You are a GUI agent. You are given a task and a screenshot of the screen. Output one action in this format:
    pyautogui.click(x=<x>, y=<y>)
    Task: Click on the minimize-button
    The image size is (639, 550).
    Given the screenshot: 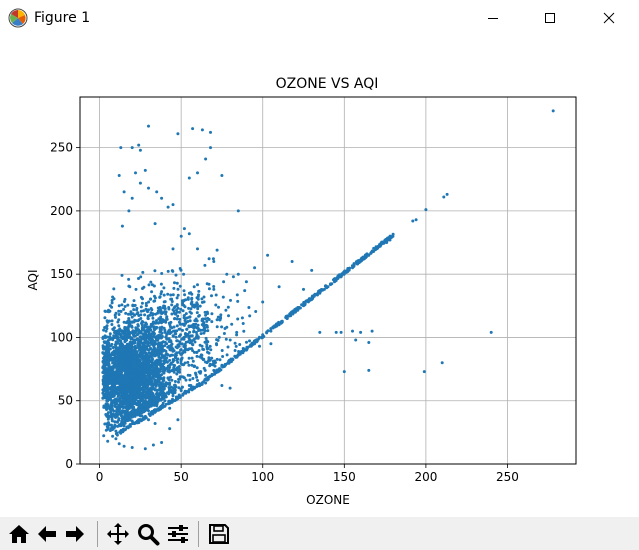 What is the action you would take?
    pyautogui.click(x=493, y=18)
    